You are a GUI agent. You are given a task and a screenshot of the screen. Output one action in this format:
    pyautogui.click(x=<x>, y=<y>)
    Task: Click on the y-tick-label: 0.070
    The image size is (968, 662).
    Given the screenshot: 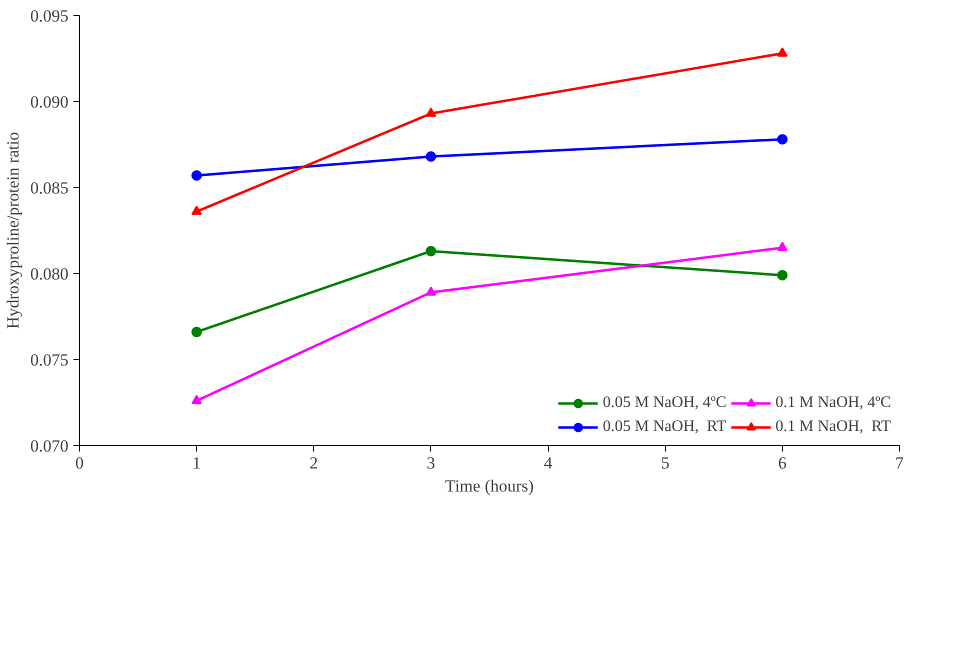 What is the action you would take?
    pyautogui.click(x=49, y=446)
    